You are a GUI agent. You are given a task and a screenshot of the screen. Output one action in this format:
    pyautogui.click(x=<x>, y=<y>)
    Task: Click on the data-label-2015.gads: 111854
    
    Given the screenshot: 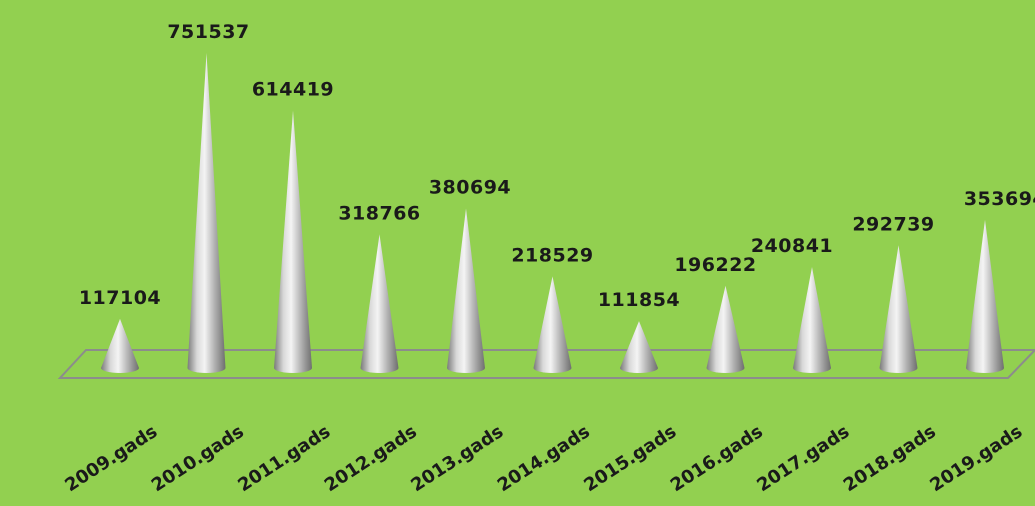 What is the action you would take?
    pyautogui.click(x=639, y=300)
    